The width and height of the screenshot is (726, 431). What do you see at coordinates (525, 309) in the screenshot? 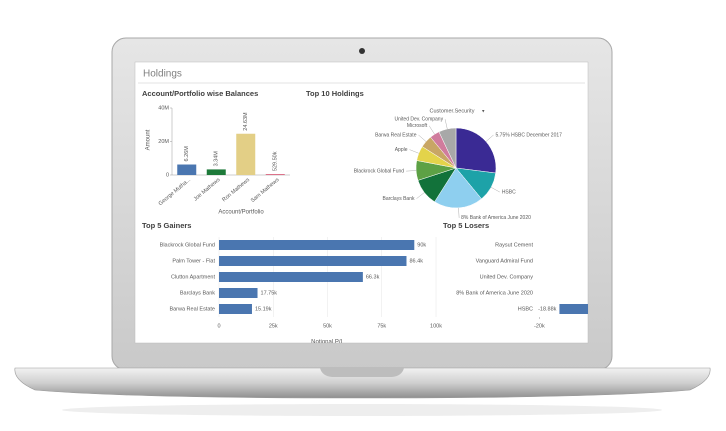
I see `y-tick-label: HSBC` at bounding box center [525, 309].